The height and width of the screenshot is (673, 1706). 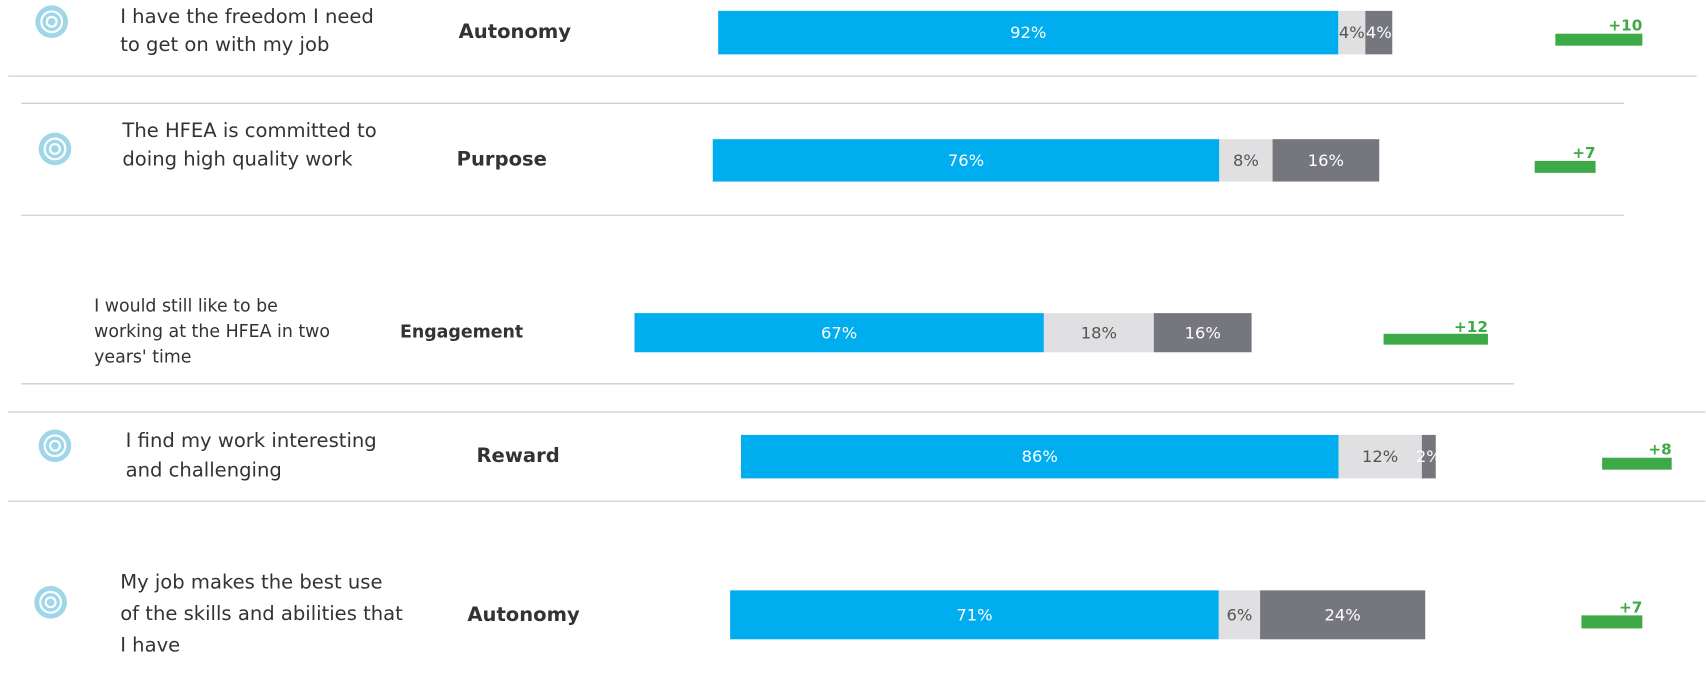 What do you see at coordinates (251, 440) in the screenshot?
I see `statement: I find my work interesting` at bounding box center [251, 440].